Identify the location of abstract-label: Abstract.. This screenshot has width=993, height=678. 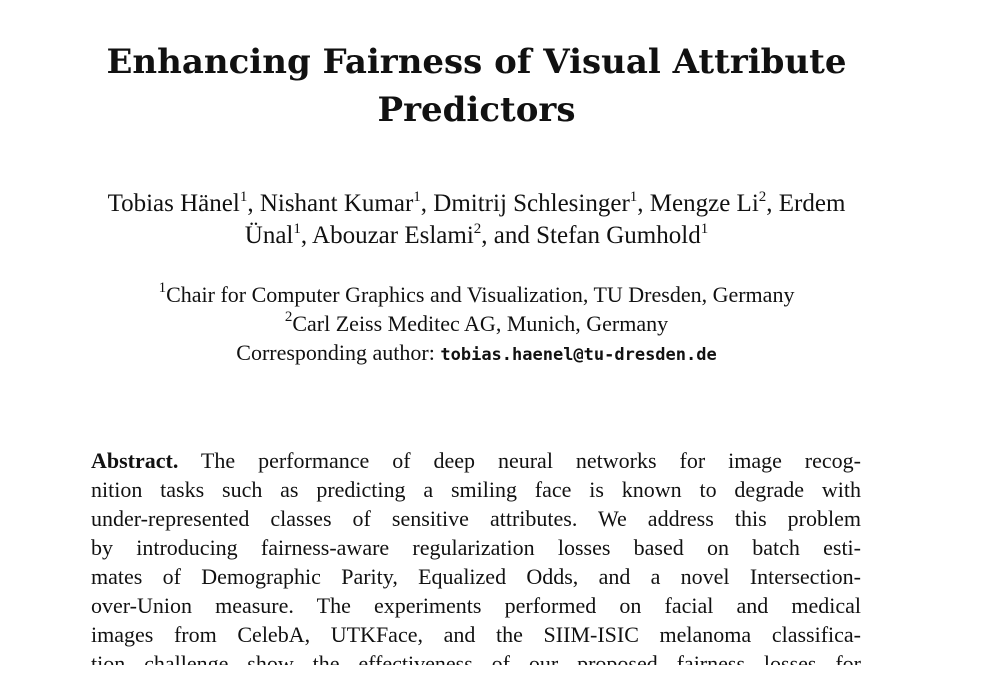
(135, 460).